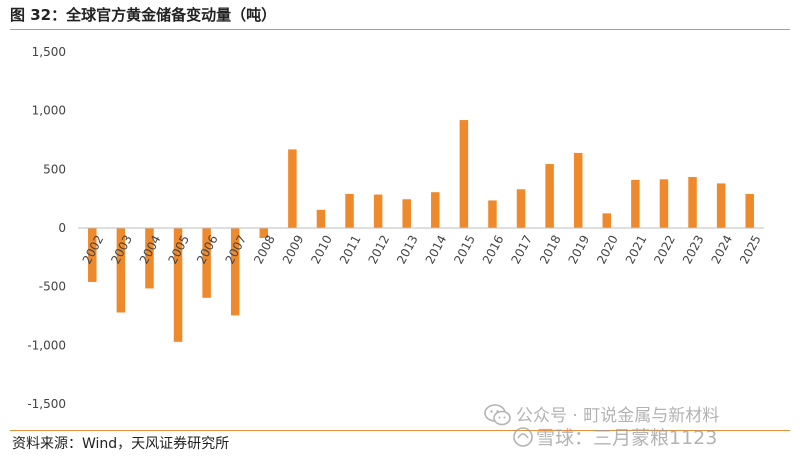 This screenshot has height=456, width=800. I want to click on y-tick-label: 500, so click(54, 169).